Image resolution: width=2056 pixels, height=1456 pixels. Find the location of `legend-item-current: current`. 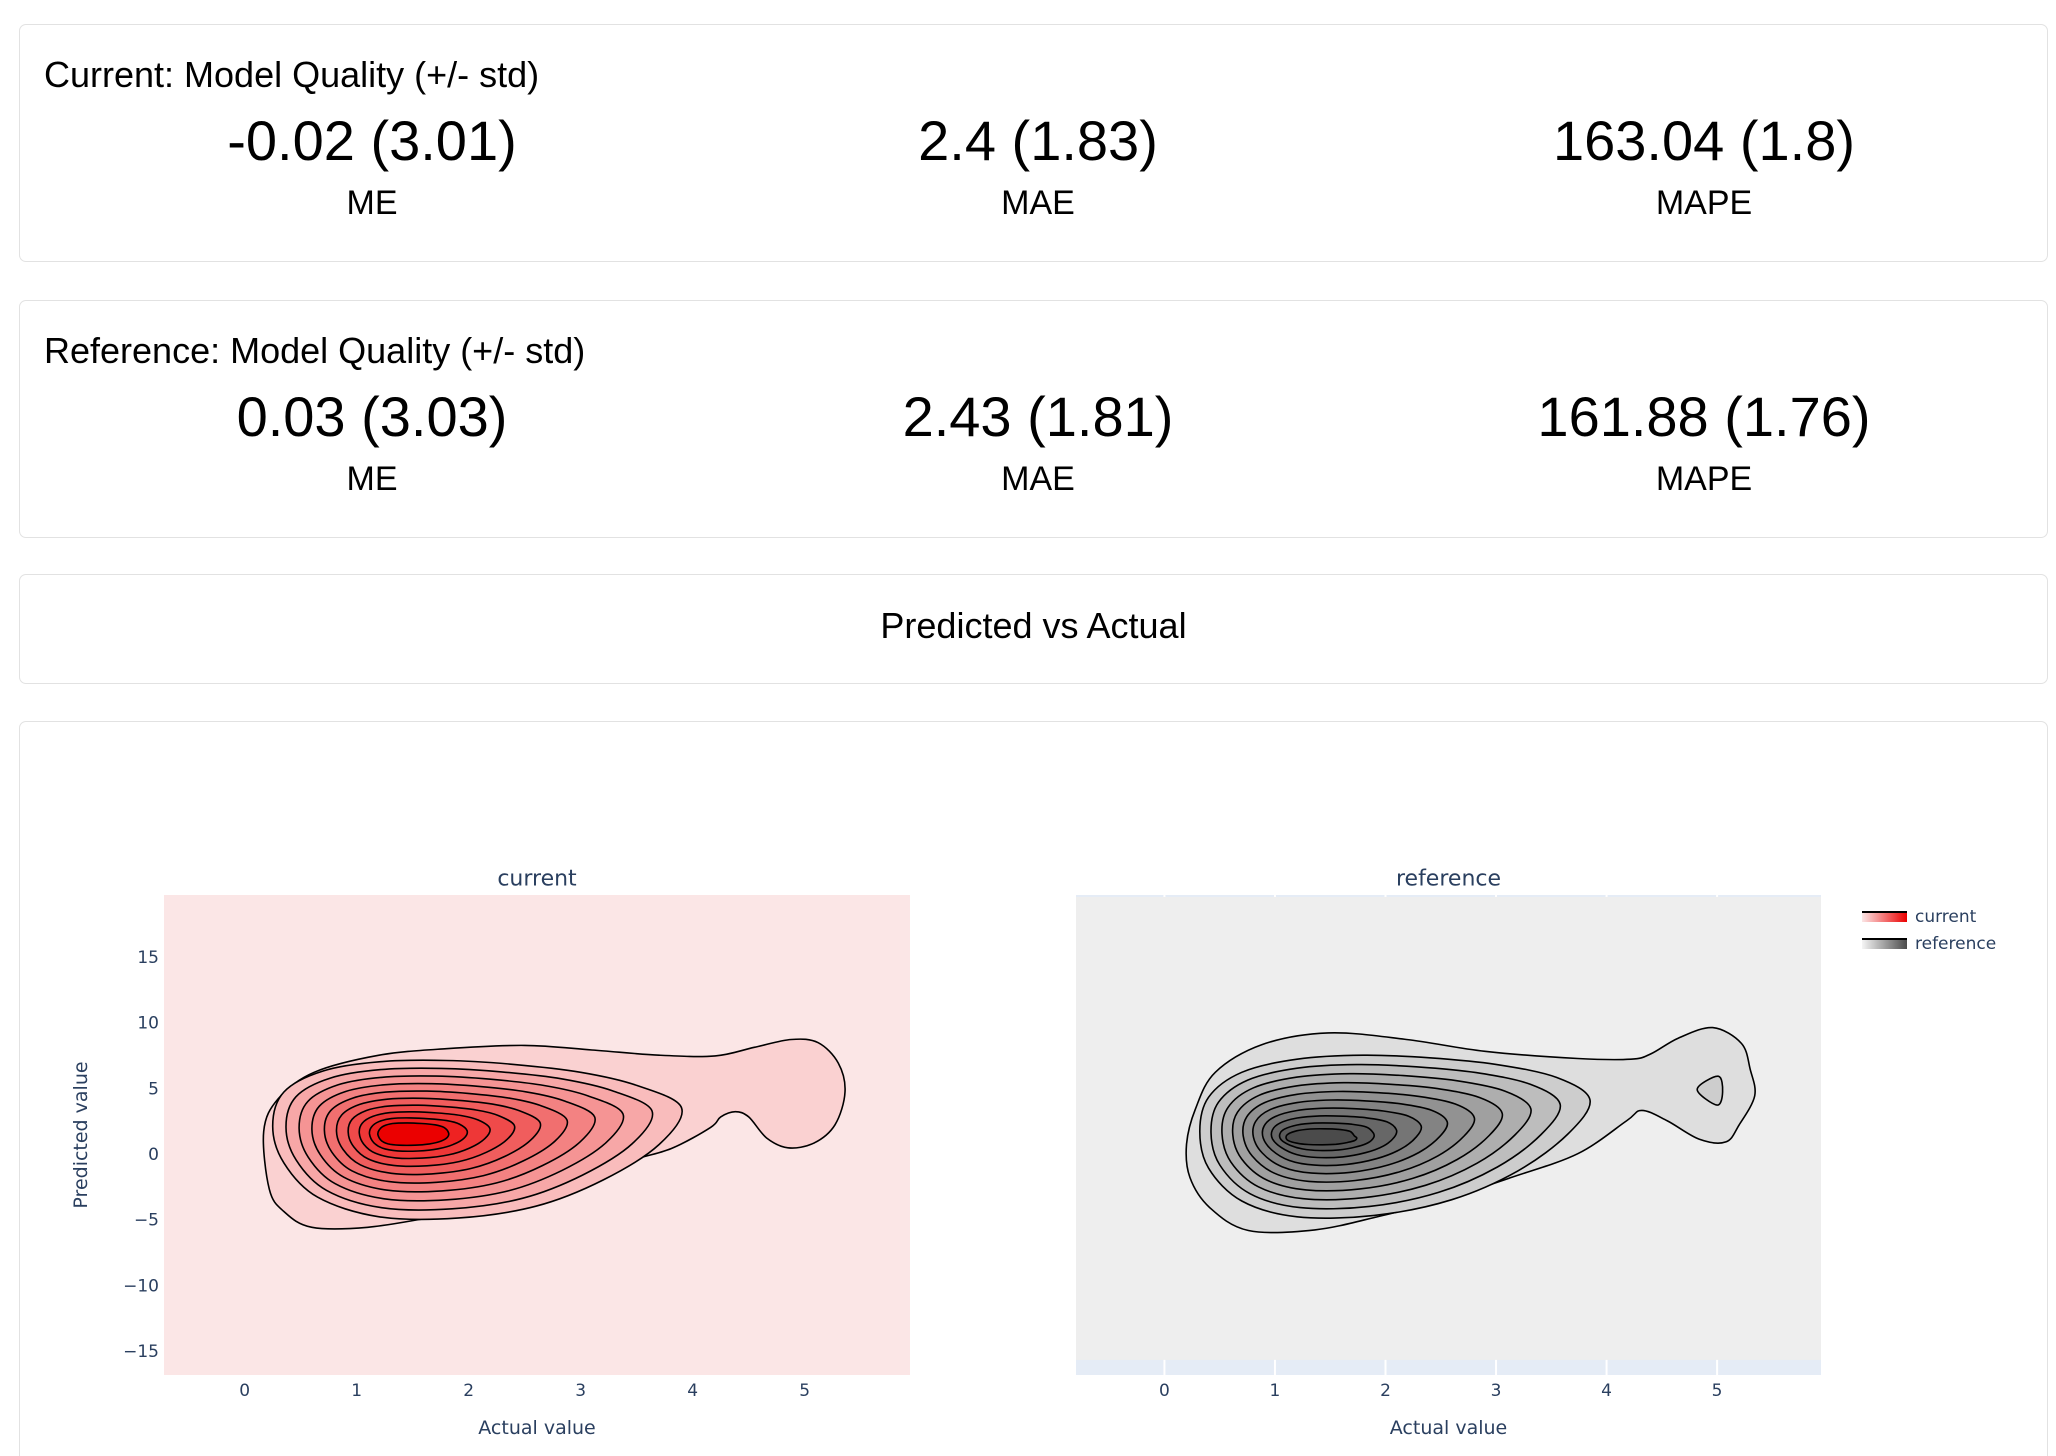

legend-item-current: current is located at coordinates (1919, 917).